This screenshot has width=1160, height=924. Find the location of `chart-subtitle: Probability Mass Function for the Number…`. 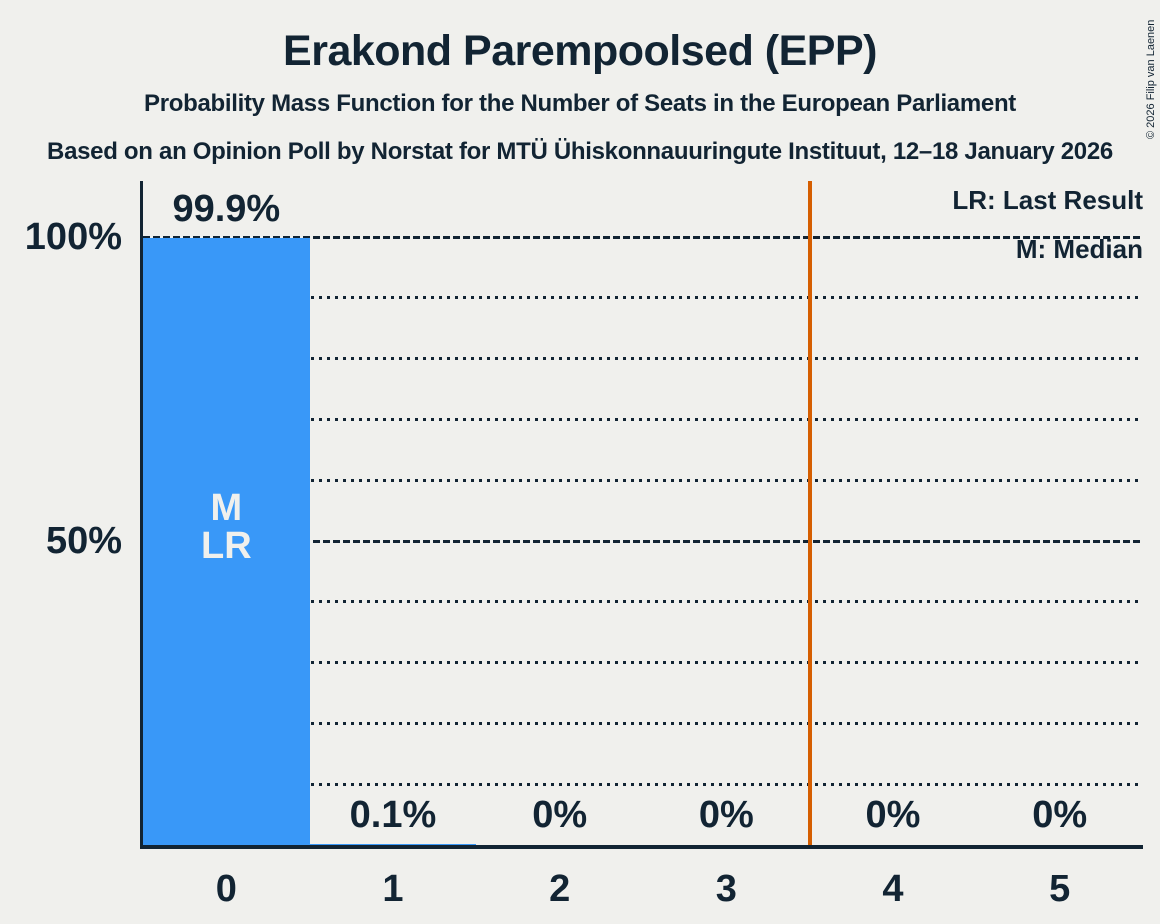

chart-subtitle: Probability Mass Function for the Number… is located at coordinates (579, 103).